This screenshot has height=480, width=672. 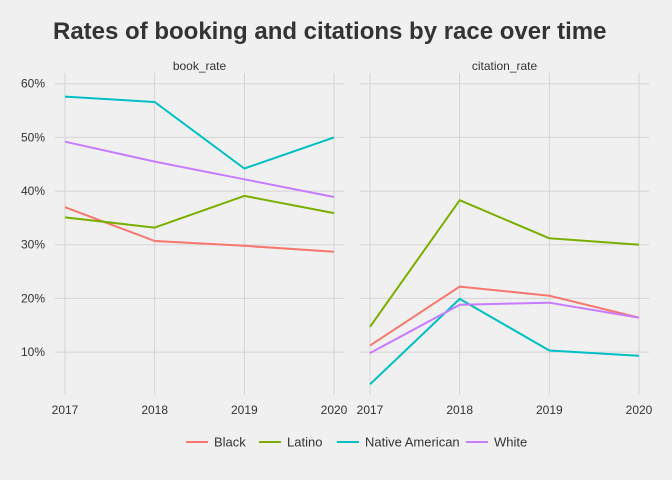 I want to click on facet-label-citation_rate: citation_rate, so click(x=505, y=66).